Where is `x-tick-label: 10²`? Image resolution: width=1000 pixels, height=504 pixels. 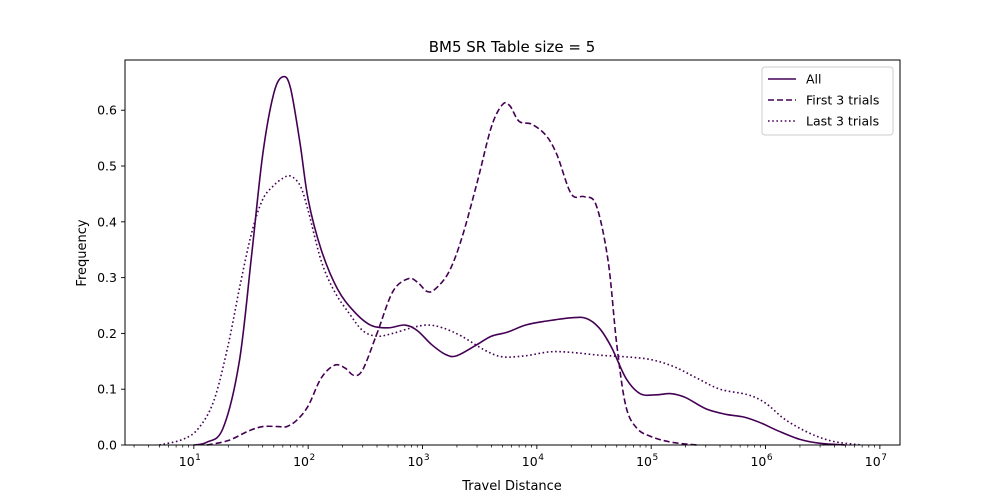
x-tick-label: 10² is located at coordinates (304, 461).